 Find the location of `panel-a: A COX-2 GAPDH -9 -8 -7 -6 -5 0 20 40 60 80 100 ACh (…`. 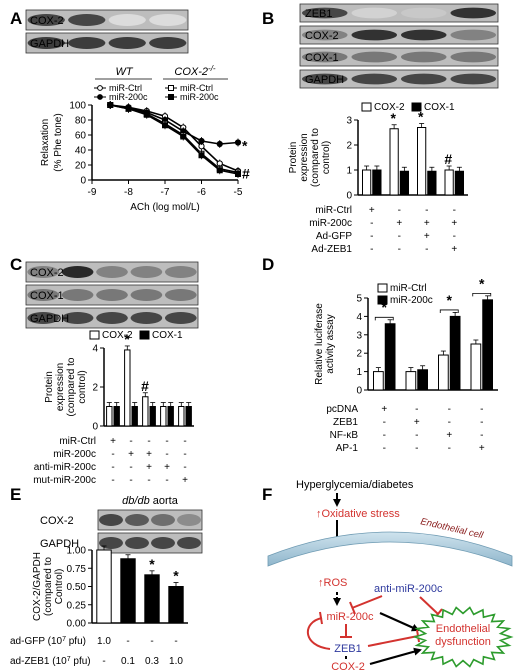

panel-a: A COX-2 GAPDH -9 -8 -7 -6 -5 0 20 40 60 80 100 ACh (… is located at coordinates (130, 111).